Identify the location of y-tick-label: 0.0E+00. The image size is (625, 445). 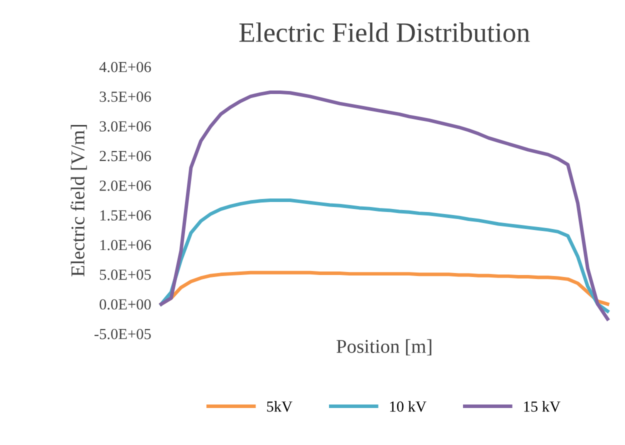
(125, 304).